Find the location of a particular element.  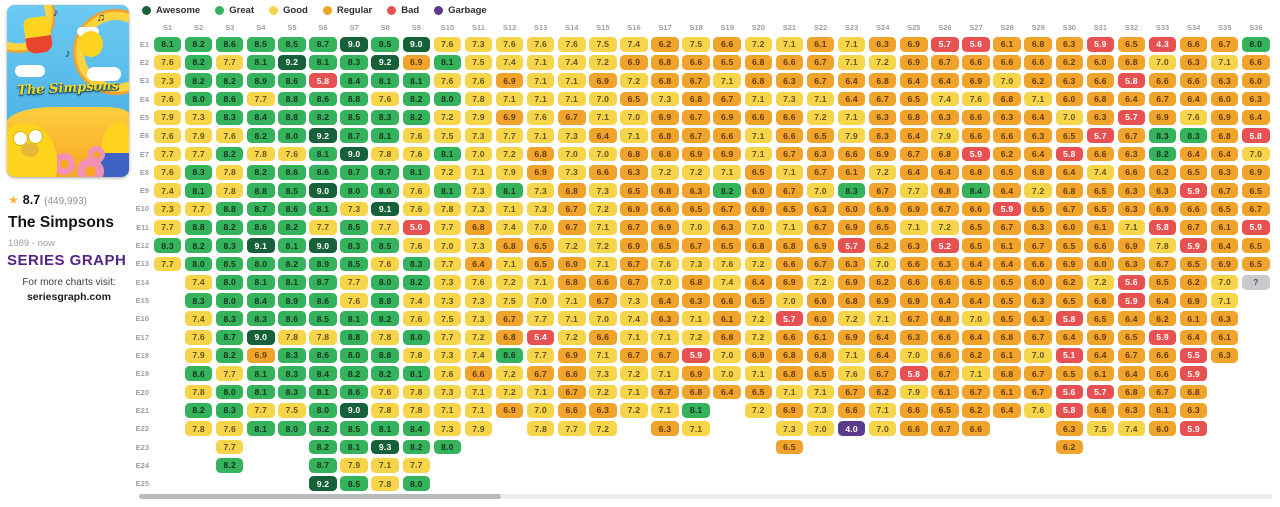

rating-cell: 9.0 is located at coordinates (354, 410).